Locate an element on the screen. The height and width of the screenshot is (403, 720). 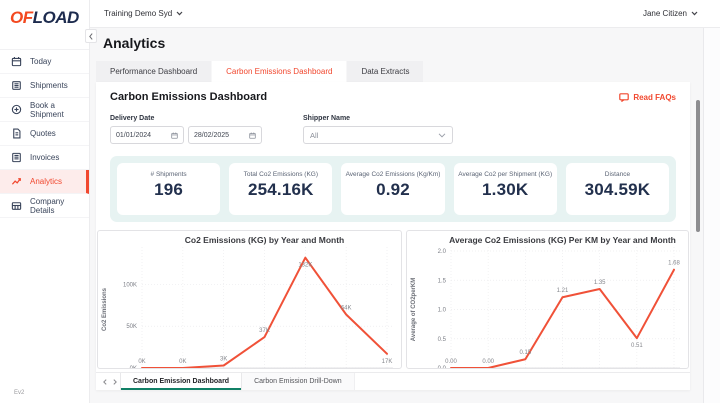
page-scrollbar-track is located at coordinates (711, 215).